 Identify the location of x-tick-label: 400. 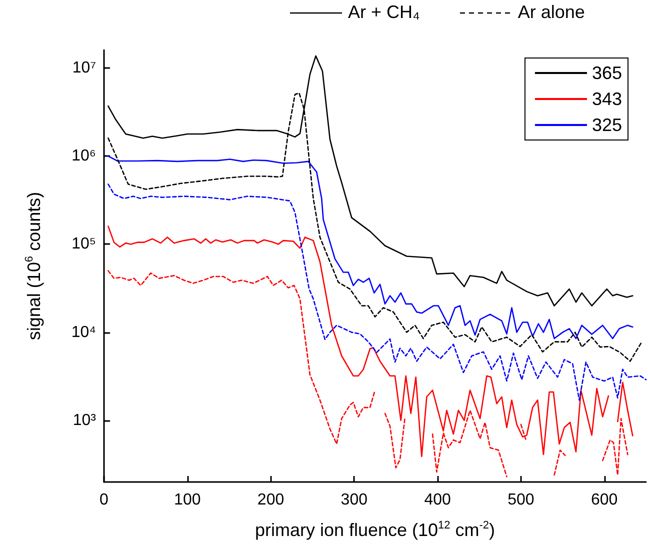
(437, 500).